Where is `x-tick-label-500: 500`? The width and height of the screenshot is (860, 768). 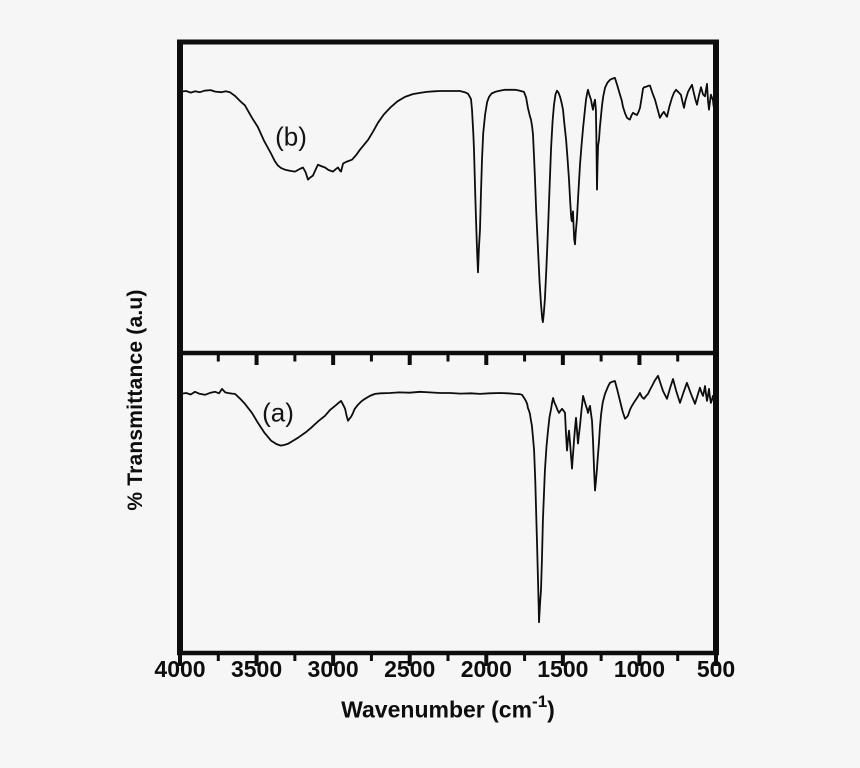 x-tick-label-500: 500 is located at coordinates (716, 669).